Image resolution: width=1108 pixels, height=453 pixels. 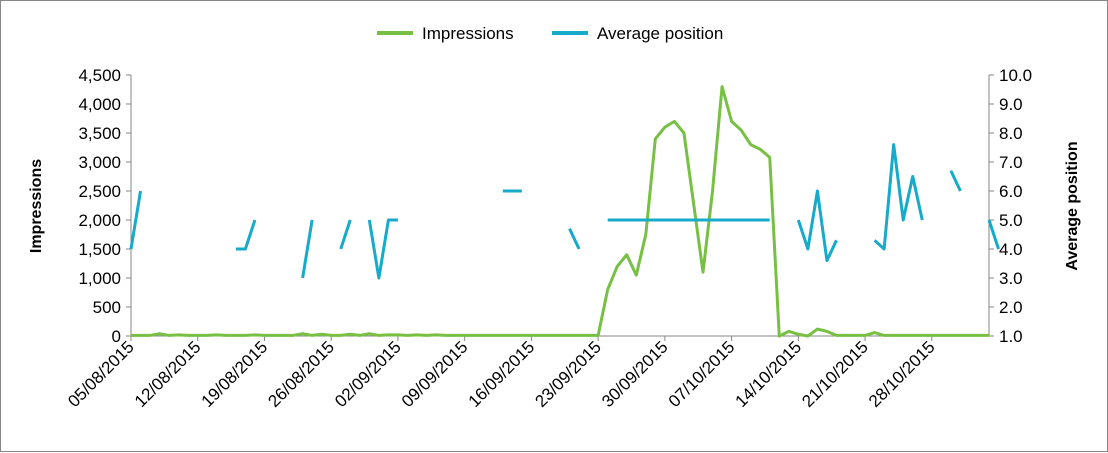 I want to click on x-tick-label: 16/09/2015, so click(x=502, y=374).